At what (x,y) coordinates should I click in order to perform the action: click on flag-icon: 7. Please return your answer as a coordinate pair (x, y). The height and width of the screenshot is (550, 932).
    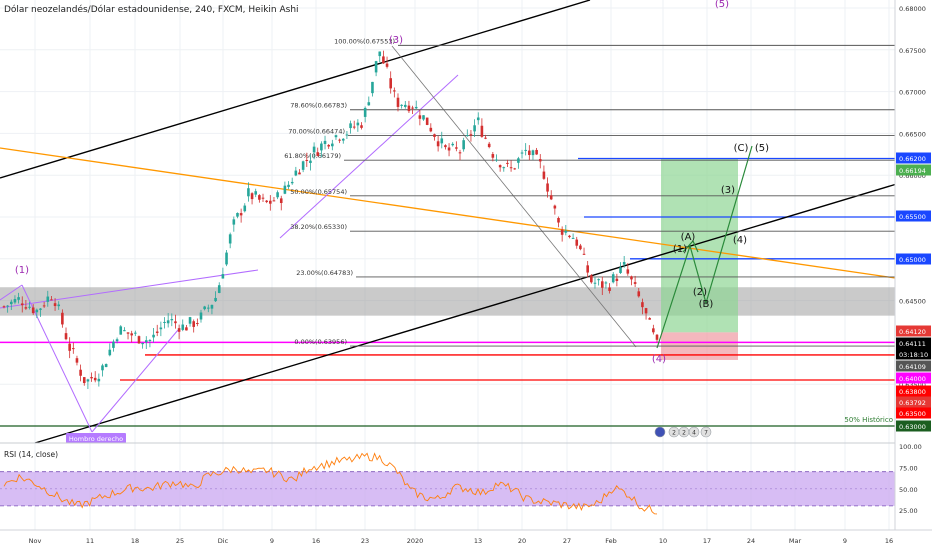
    Looking at the image, I should click on (706, 433).